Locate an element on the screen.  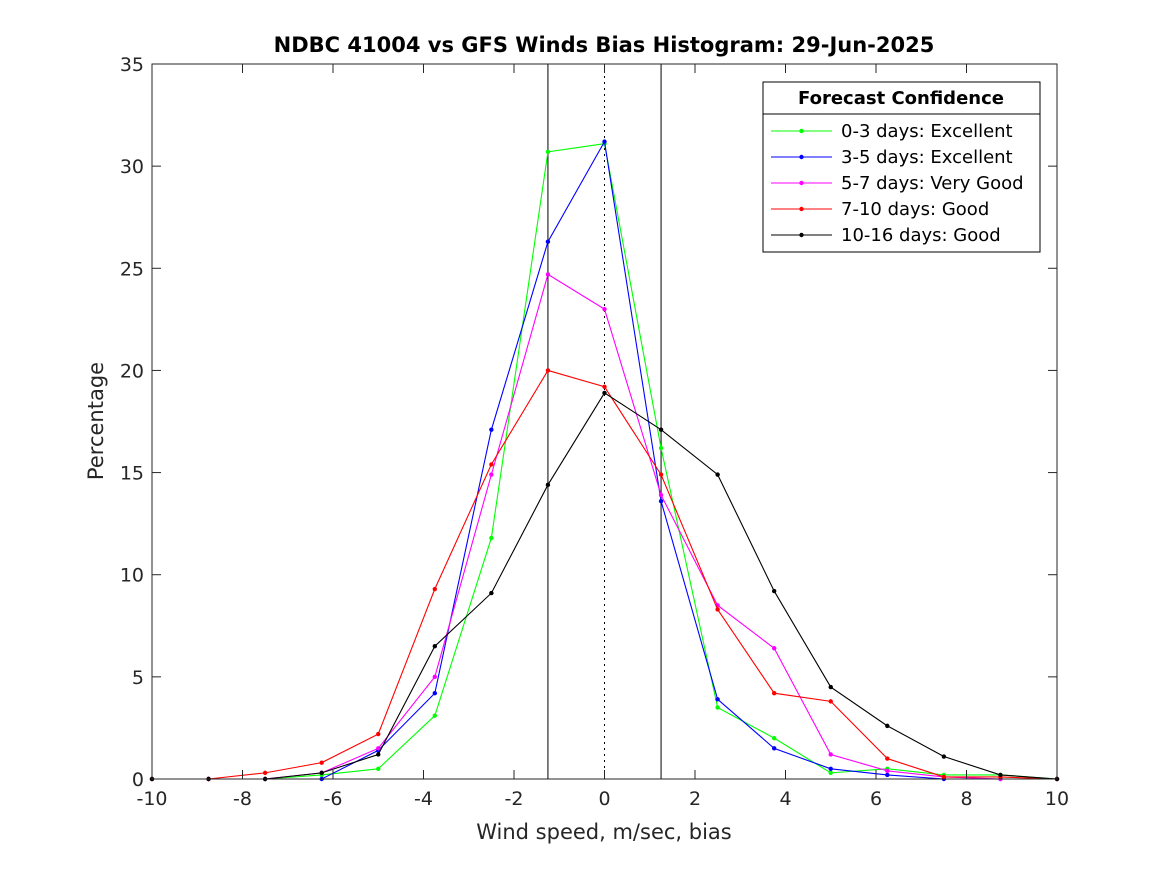
legend-box is located at coordinates (901, 167).